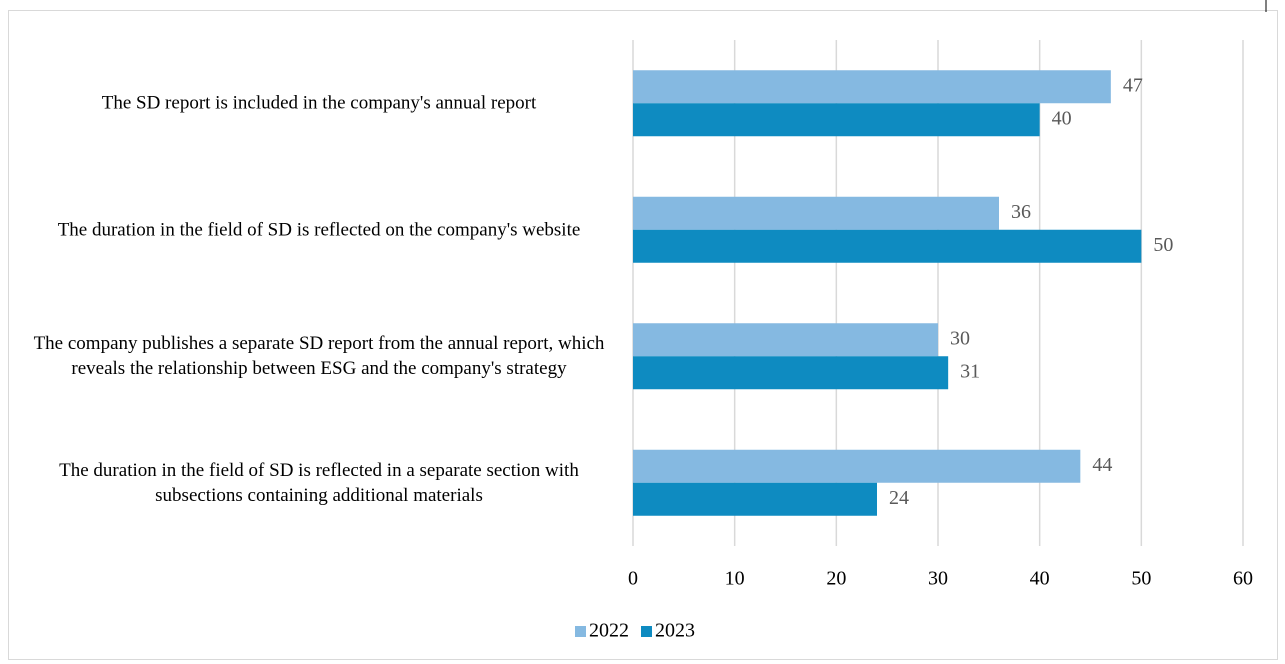 This screenshot has width=1285, height=664. What do you see at coordinates (938, 579) in the screenshot?
I see `x-tick-label: 30` at bounding box center [938, 579].